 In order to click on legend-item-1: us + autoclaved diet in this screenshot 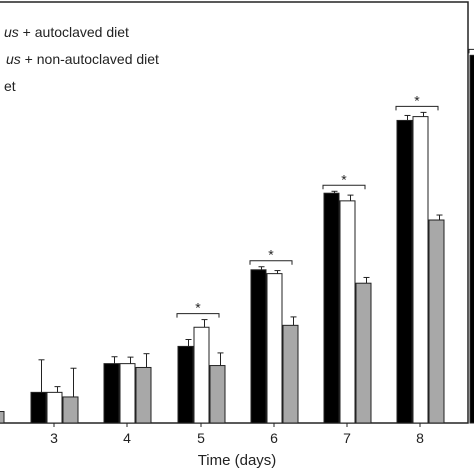, I will do `click(66, 32)`.